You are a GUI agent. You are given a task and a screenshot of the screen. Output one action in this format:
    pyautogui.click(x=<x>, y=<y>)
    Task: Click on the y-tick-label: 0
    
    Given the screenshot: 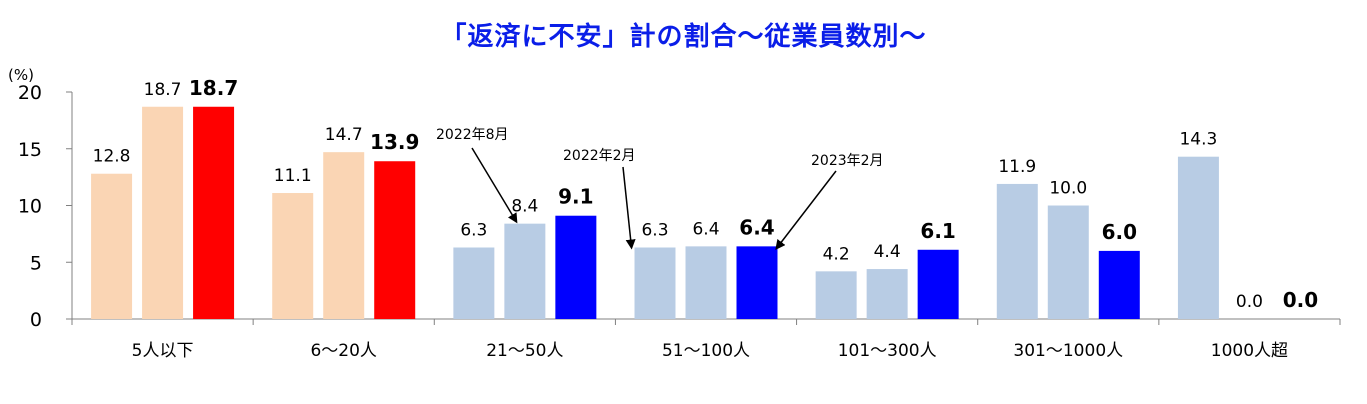 What is the action you would take?
    pyautogui.click(x=36, y=320)
    